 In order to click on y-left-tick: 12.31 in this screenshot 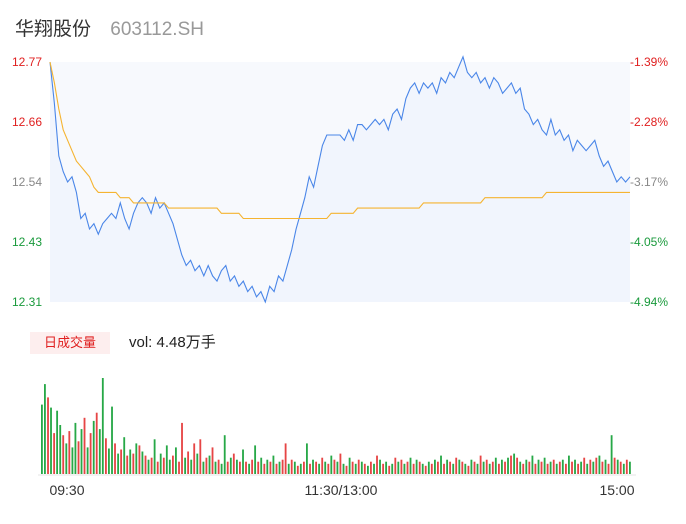, I will do `click(27, 302)`.